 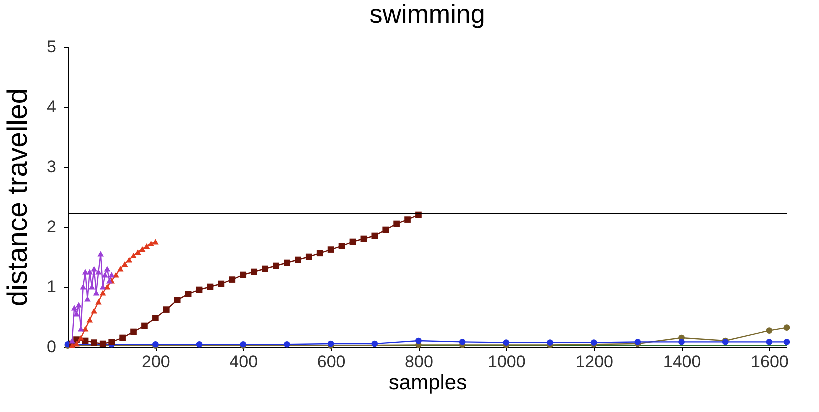 What do you see at coordinates (51, 47) in the screenshot?
I see `y-tick-label: 5` at bounding box center [51, 47].